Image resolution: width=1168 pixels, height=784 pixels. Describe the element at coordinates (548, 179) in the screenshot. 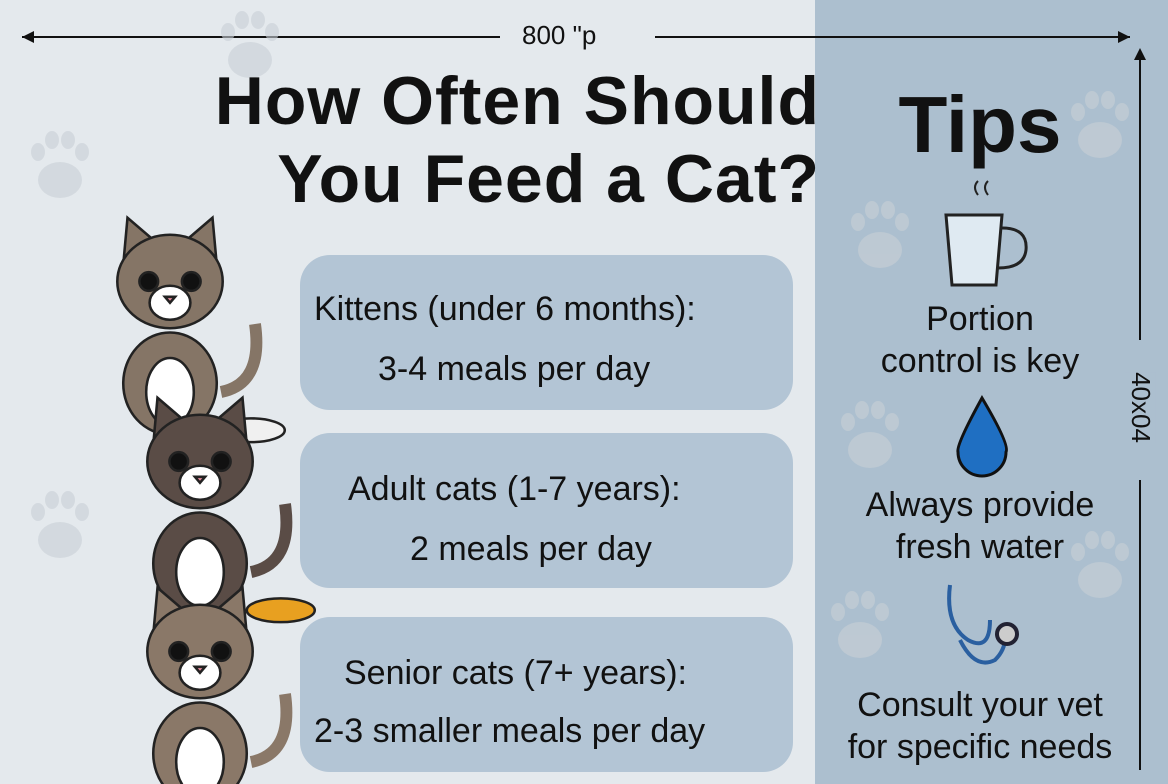

I see `title-line: You Feed a Cat?` at that location.